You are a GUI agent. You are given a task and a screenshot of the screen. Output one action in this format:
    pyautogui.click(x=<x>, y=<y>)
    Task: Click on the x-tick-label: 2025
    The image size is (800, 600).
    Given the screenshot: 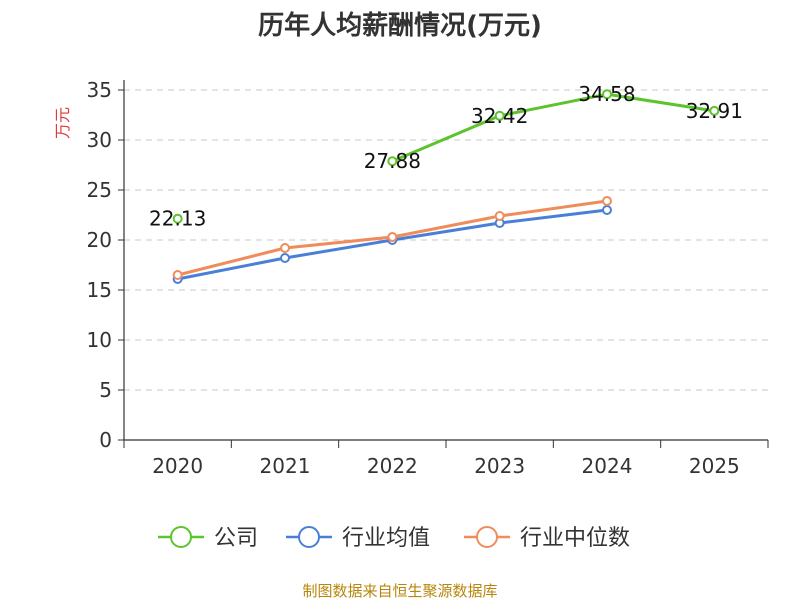 What is the action you would take?
    pyautogui.click(x=714, y=466)
    